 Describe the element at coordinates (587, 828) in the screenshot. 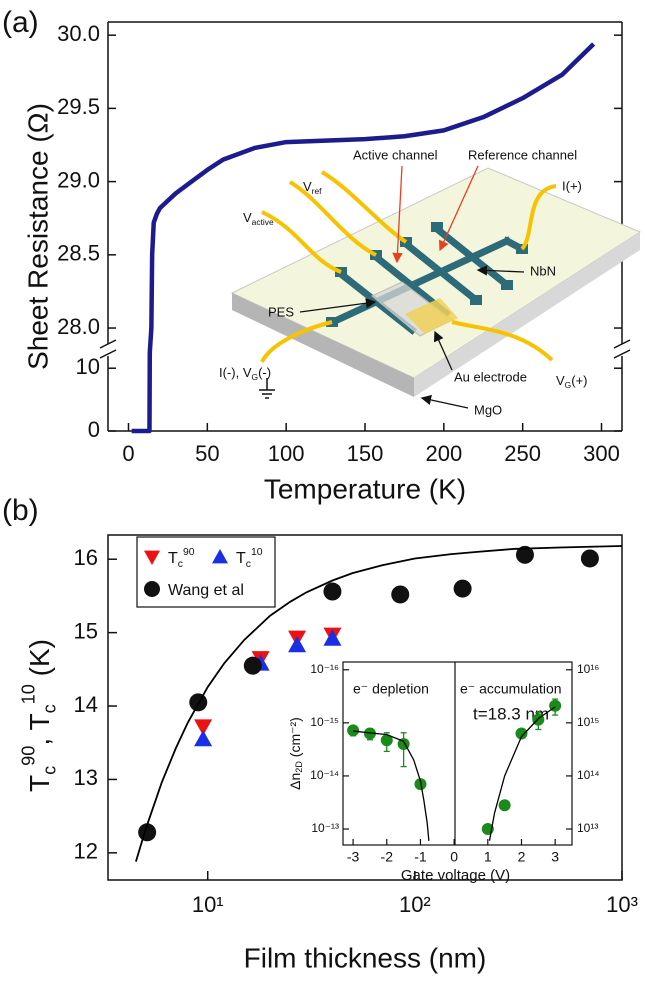

I see `y2-tick-label: 10¹³` at that location.